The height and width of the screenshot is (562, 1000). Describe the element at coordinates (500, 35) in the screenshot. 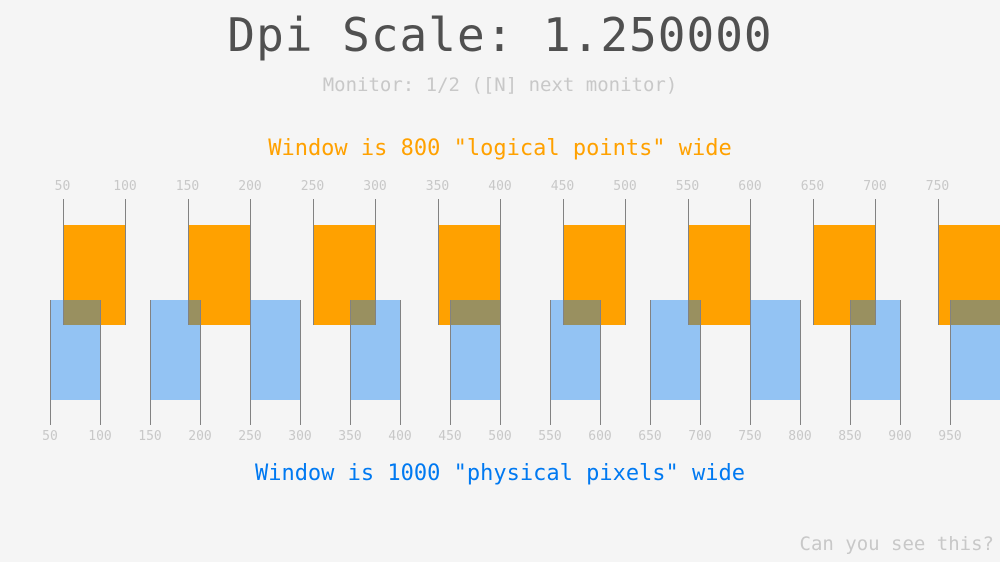

I see `dpi-scale-title: Dpi Scale: 1.250000` at that location.